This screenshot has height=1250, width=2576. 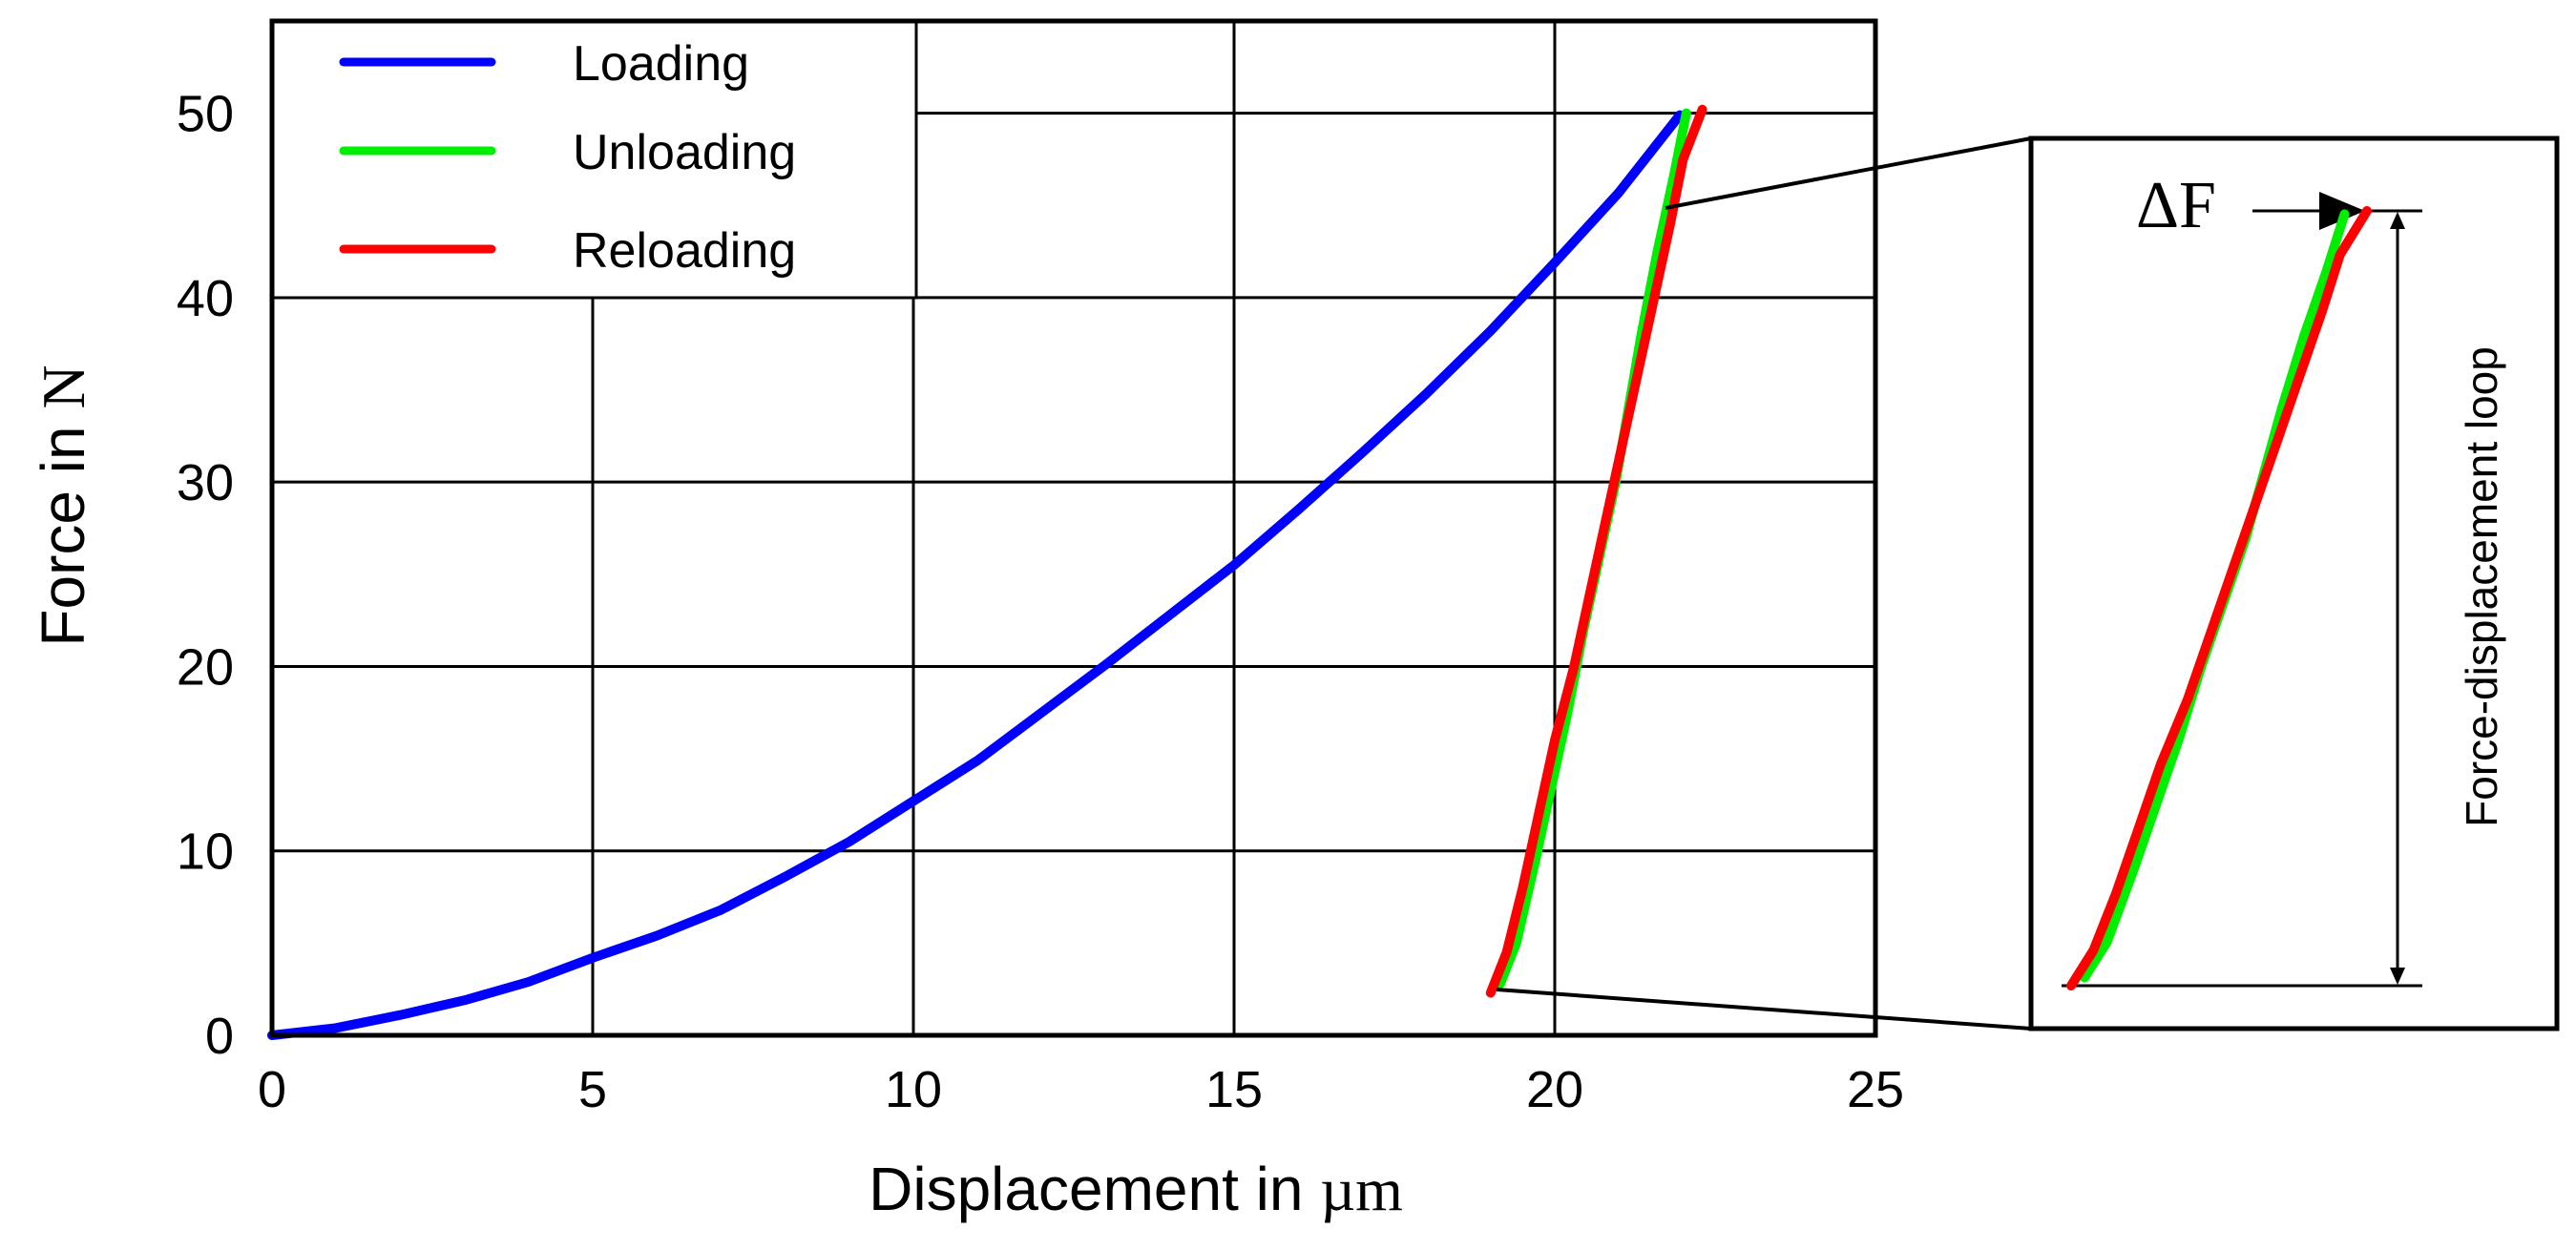 I want to click on x-tick-label-5: 5, so click(x=592, y=1089).